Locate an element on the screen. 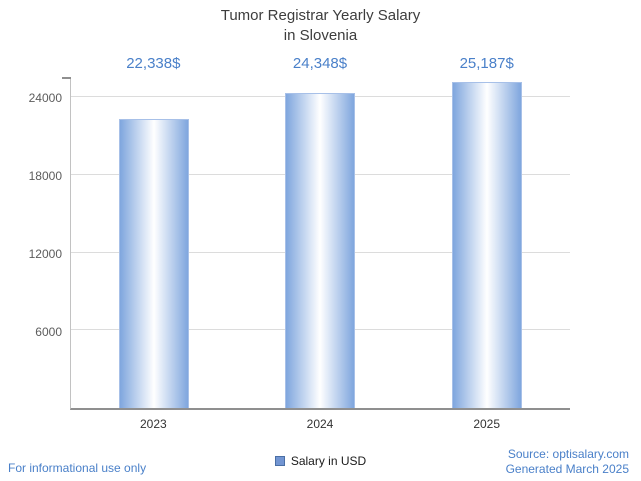 The height and width of the screenshot is (481, 641). bar-value-label-2024: 24,348$ is located at coordinates (320, 63).